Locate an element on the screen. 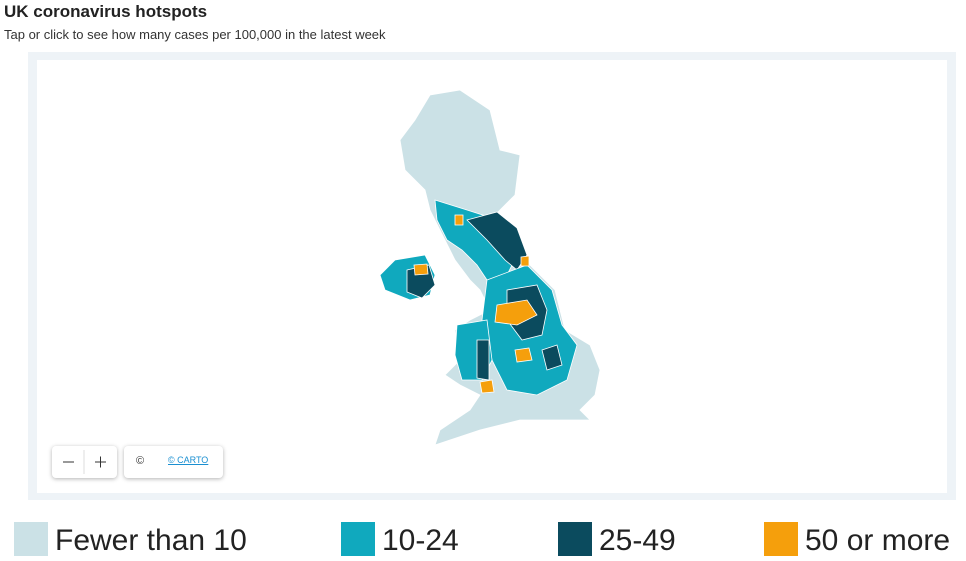 This screenshot has width=966, height=561. zoom-buttons is located at coordinates (84, 462).